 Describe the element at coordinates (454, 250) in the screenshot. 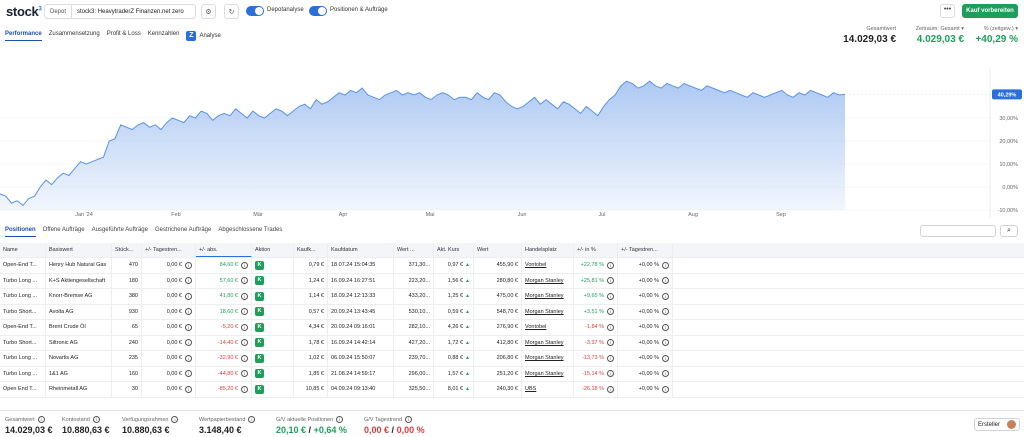

I see `column-header: Akt. Kurs` at that location.